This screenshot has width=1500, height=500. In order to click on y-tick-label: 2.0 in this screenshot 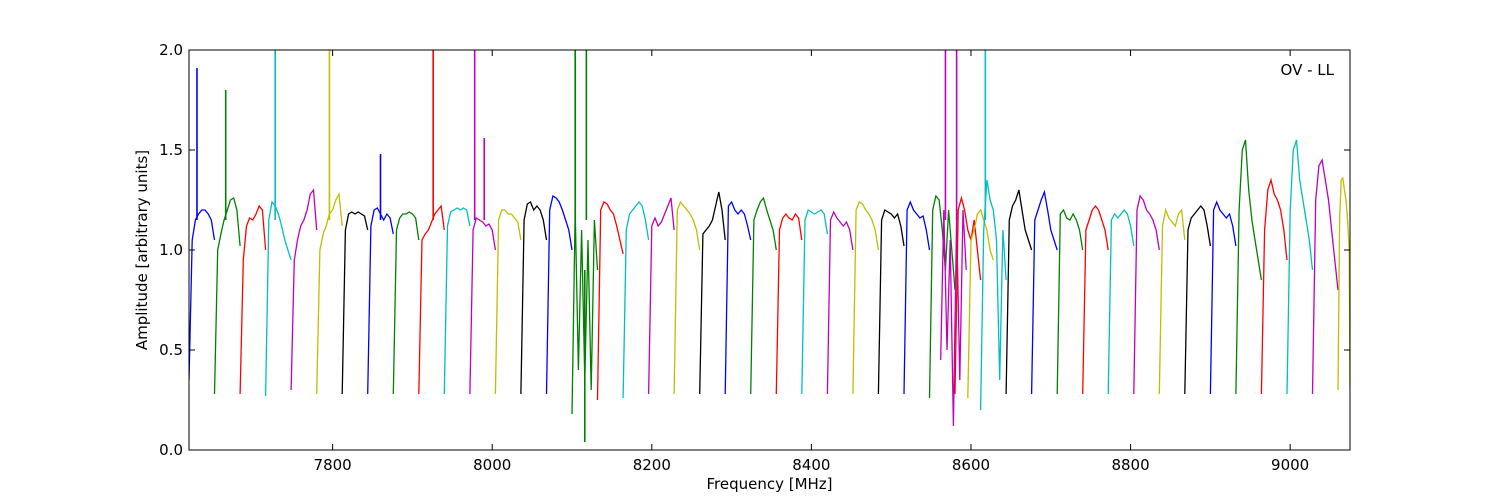, I will do `click(171, 50)`.